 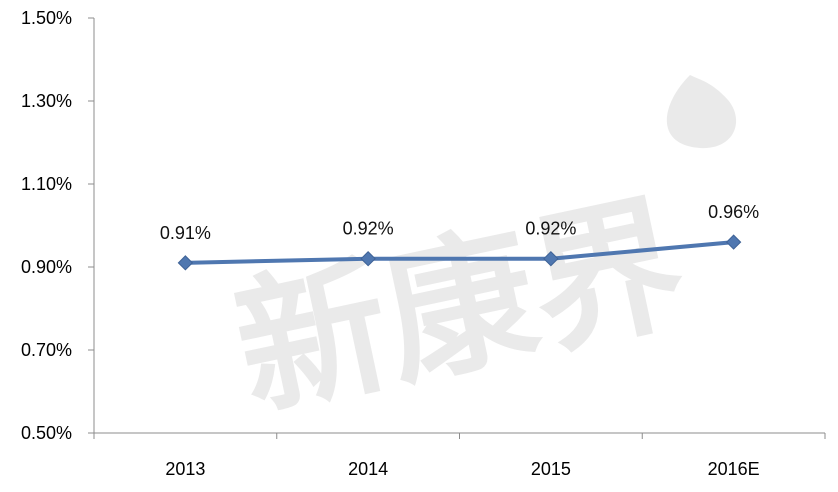 What do you see at coordinates (459, 456) in the screenshot?
I see `x-axis-ticks: 2013 2014 2015 2016E` at bounding box center [459, 456].